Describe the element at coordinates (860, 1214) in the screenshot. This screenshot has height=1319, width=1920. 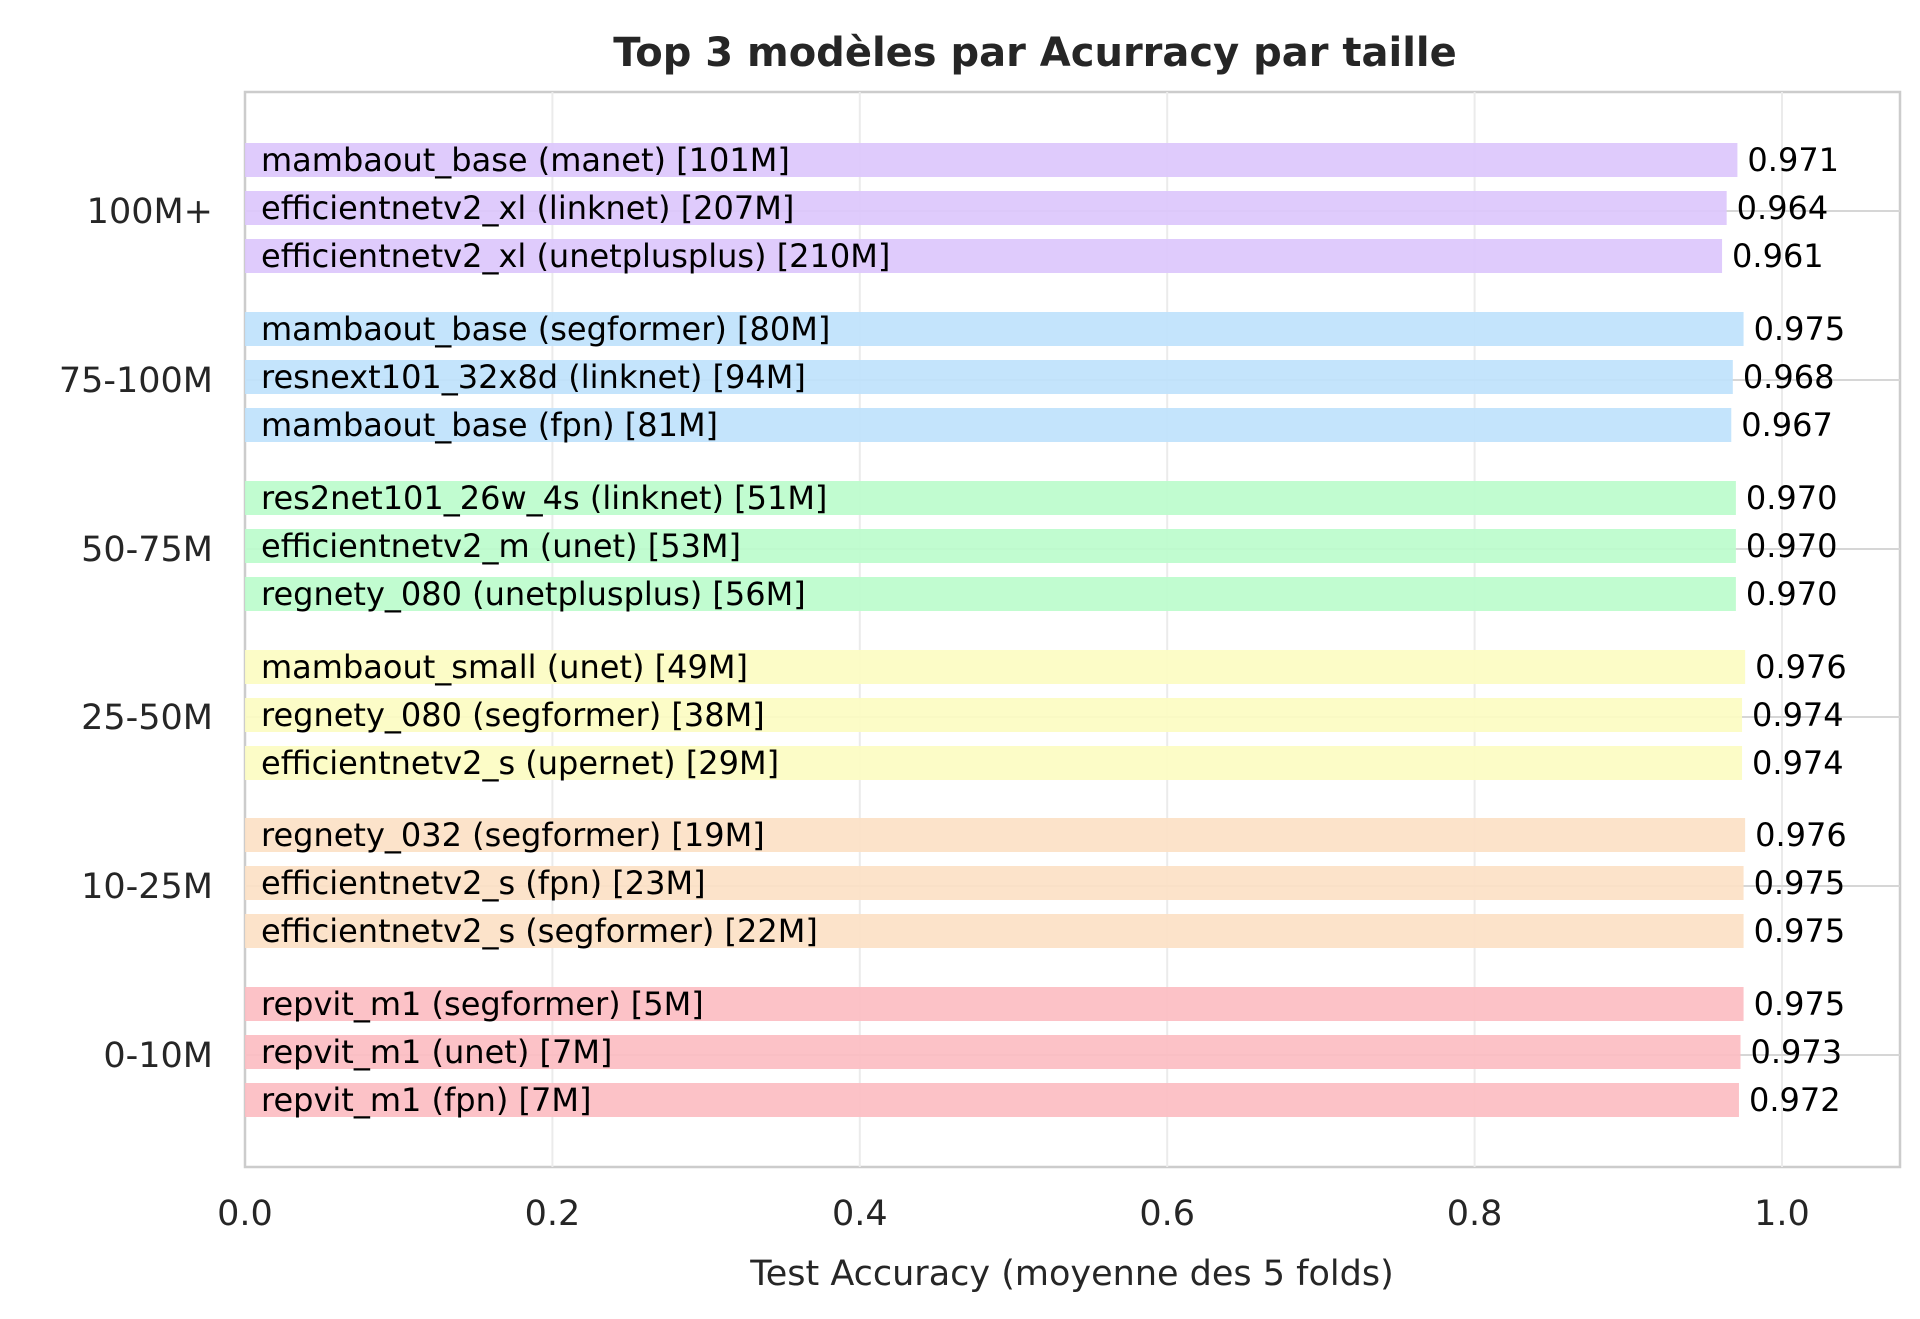
I see `x-tick-label: 0.4` at that location.